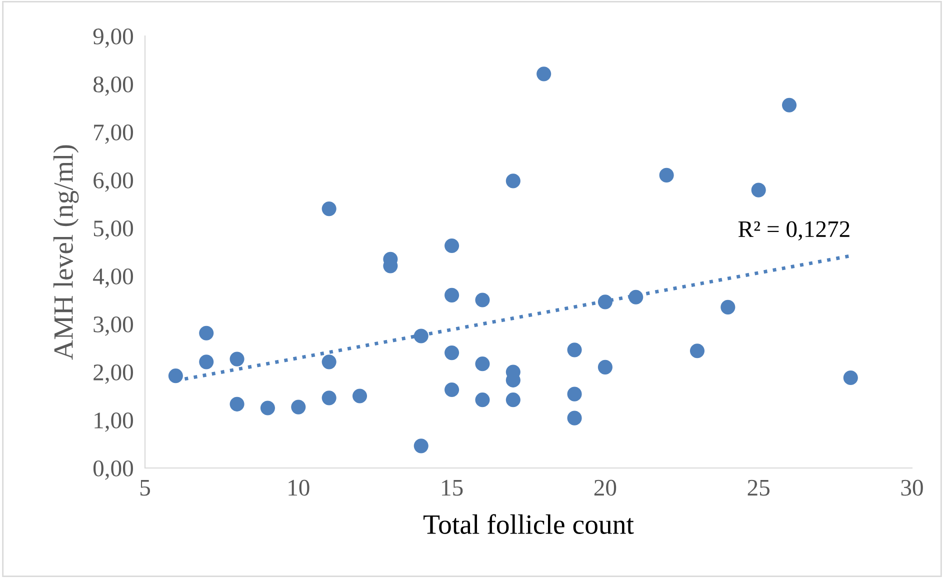  I want to click on y-tick-label: 3,00, so click(113, 326).